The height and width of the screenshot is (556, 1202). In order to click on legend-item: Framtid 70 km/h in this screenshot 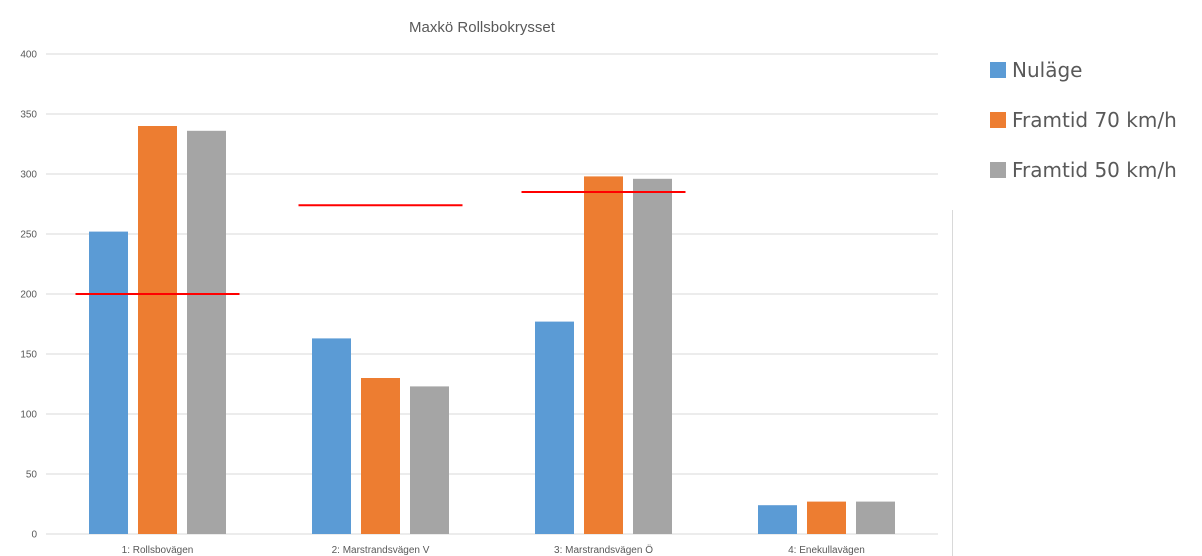, I will do `click(1083, 120)`.